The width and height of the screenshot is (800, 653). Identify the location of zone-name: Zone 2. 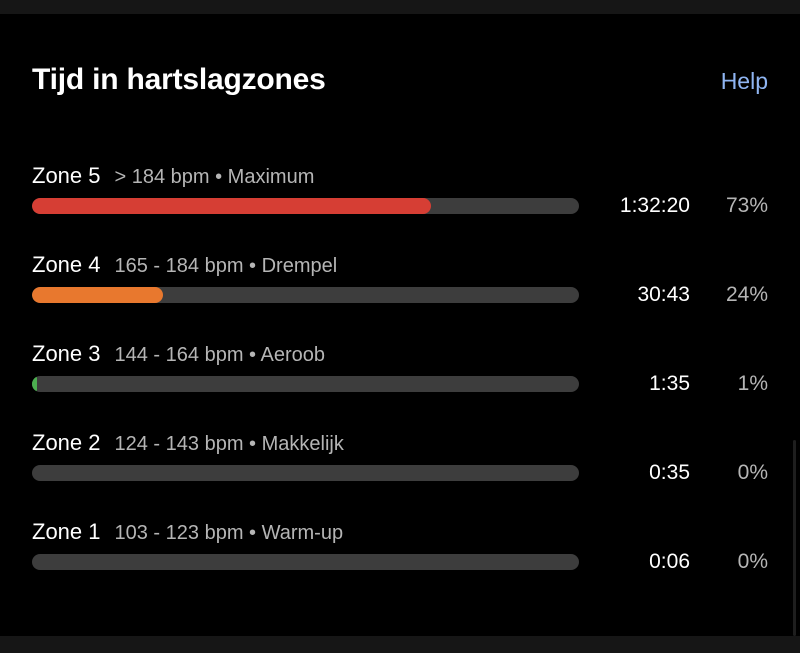
(66, 442).